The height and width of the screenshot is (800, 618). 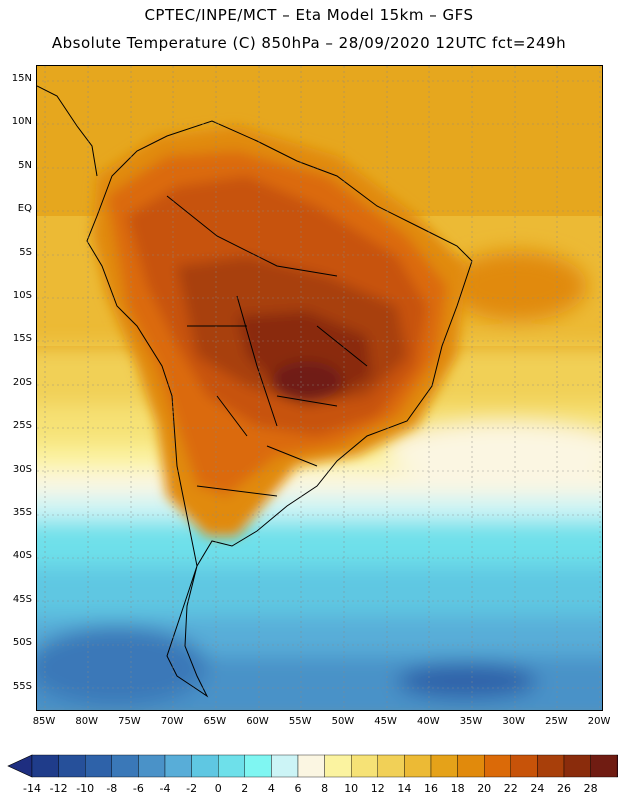 What do you see at coordinates (20, 766) in the screenshot?
I see `colorbar-under-arrow` at bounding box center [20, 766].